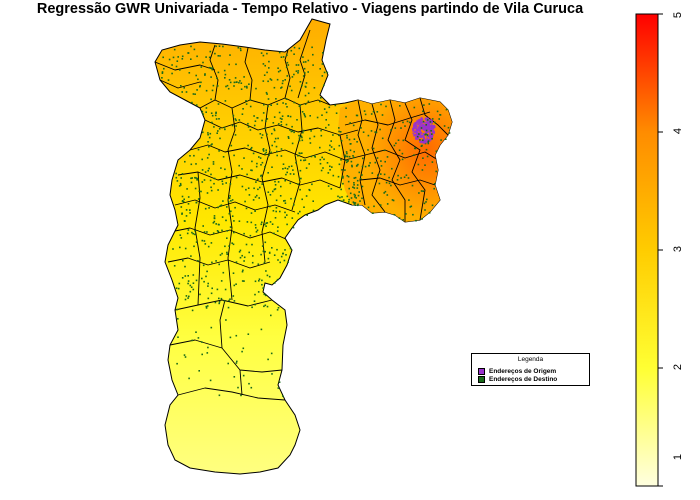 The image size is (700, 500). Describe the element at coordinates (660, 250) in the screenshot. I see `colorbar-ticks` at that location.